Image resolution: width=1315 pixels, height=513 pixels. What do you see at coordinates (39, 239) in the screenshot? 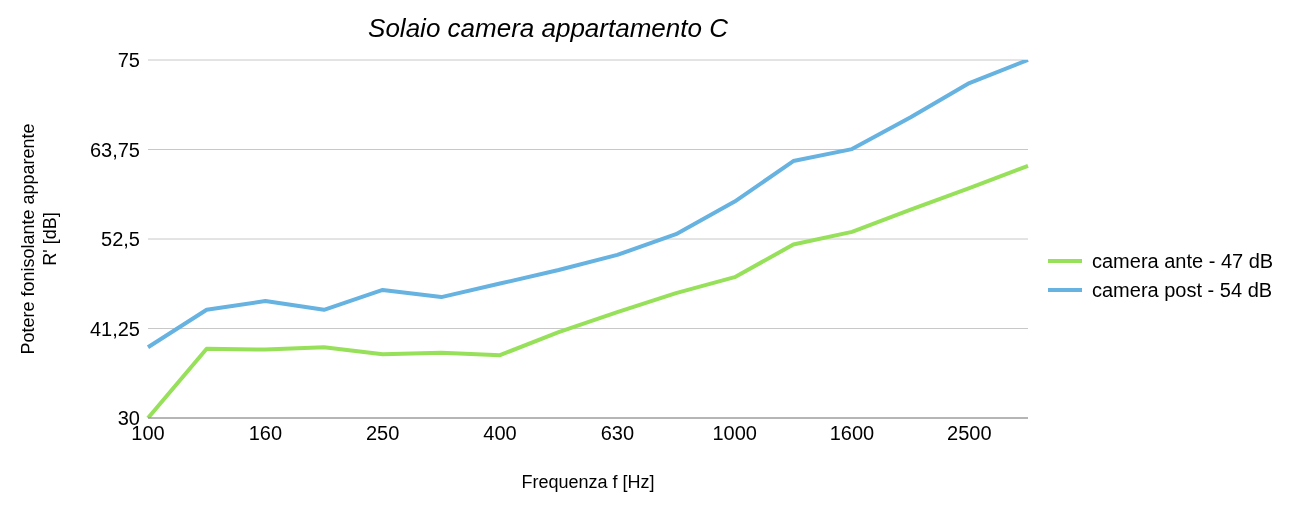
I see `y-axis-title: Potere fonisolante apparente R' [dB]` at bounding box center [39, 239].